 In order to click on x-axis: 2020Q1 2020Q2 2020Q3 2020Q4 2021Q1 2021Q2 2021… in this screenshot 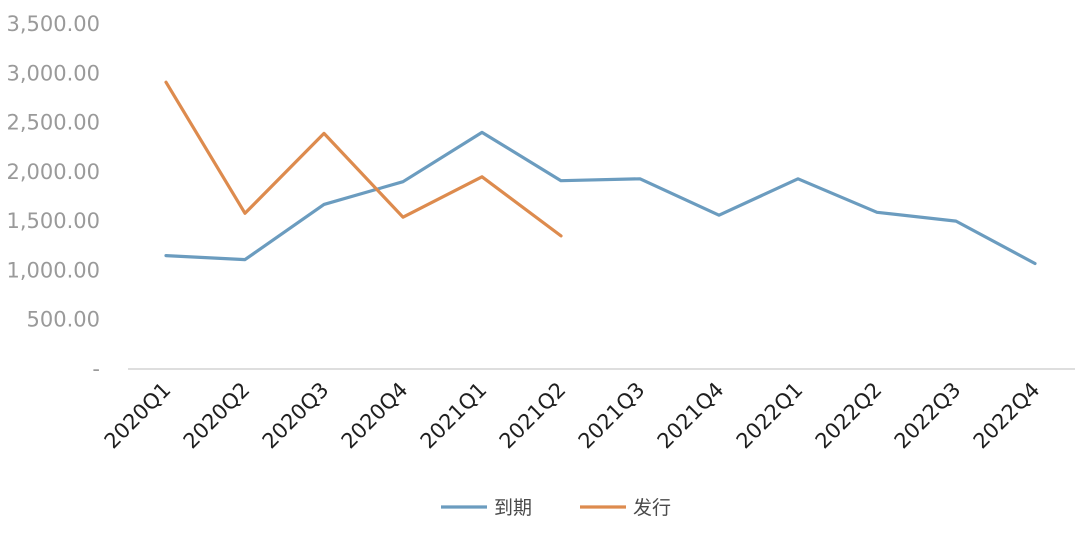, I will do `click(587, 411)`.